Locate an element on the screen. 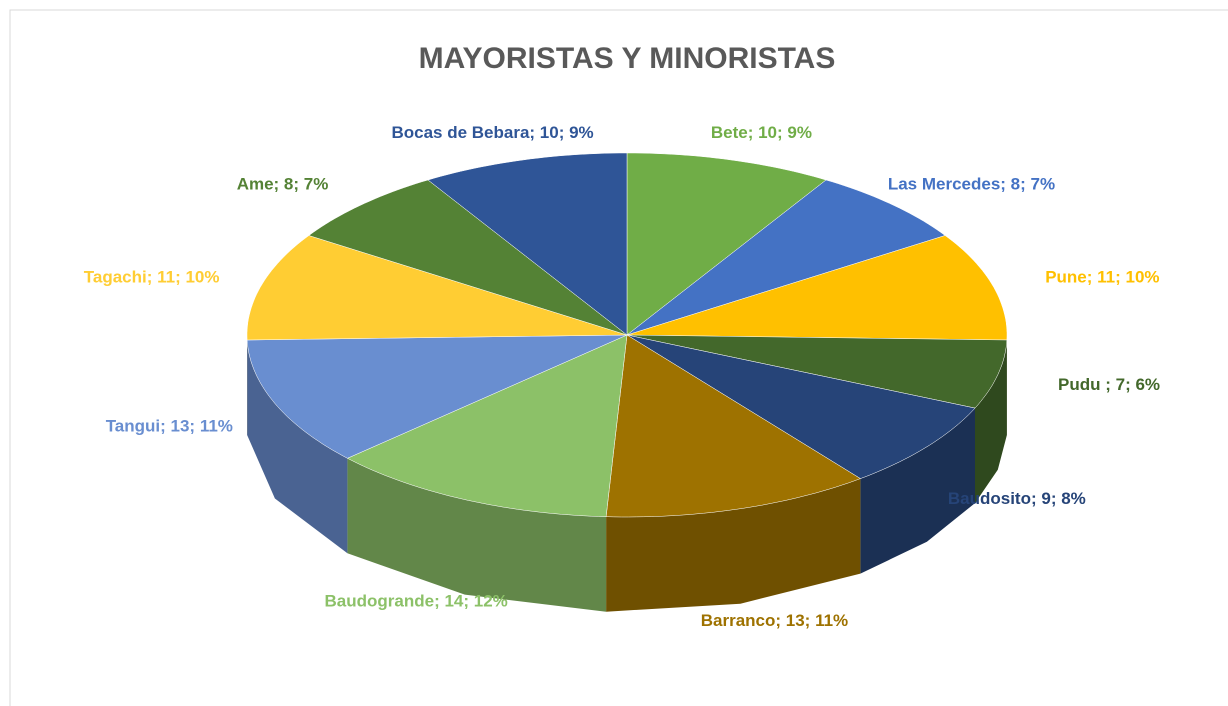 Image resolution: width=1228 pixels, height=706 pixels. slice: Bete is located at coordinates (726, 244).